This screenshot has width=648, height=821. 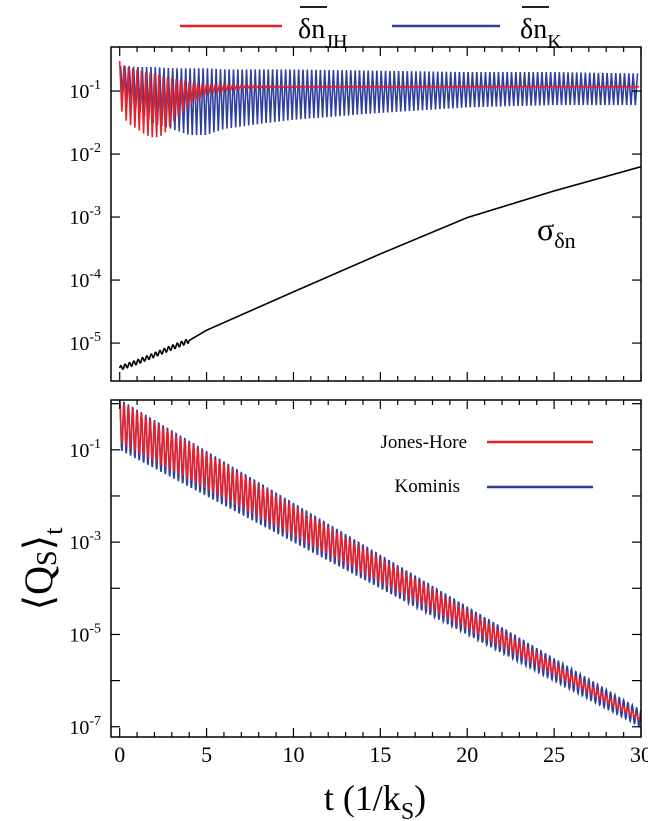 What do you see at coordinates (639, 754) in the screenshot?
I see `x-tick-label: 30` at bounding box center [639, 754].